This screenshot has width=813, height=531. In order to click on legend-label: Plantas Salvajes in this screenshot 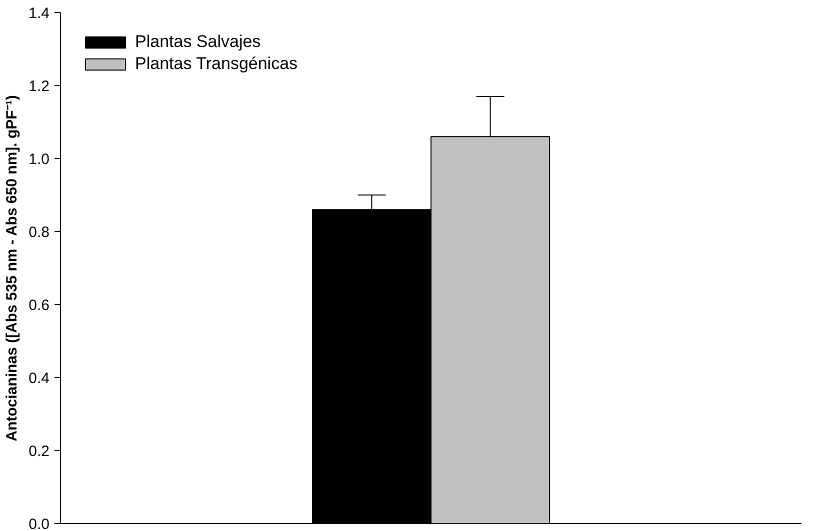, I will do `click(198, 42)`.